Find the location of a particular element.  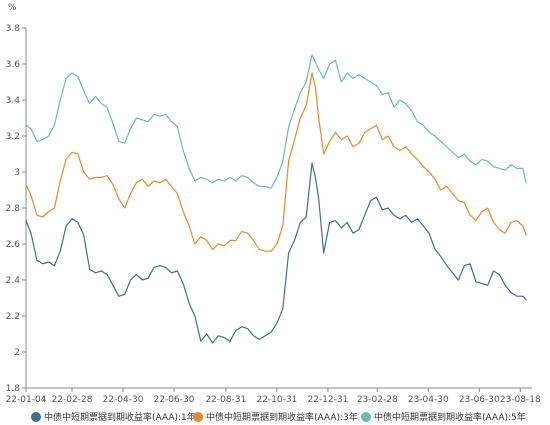

y-ticks: 1.8 2 2.2 2.4 2.6 2.8 3 3.2 3.4 3.6 3.8 is located at coordinates (16, 209).